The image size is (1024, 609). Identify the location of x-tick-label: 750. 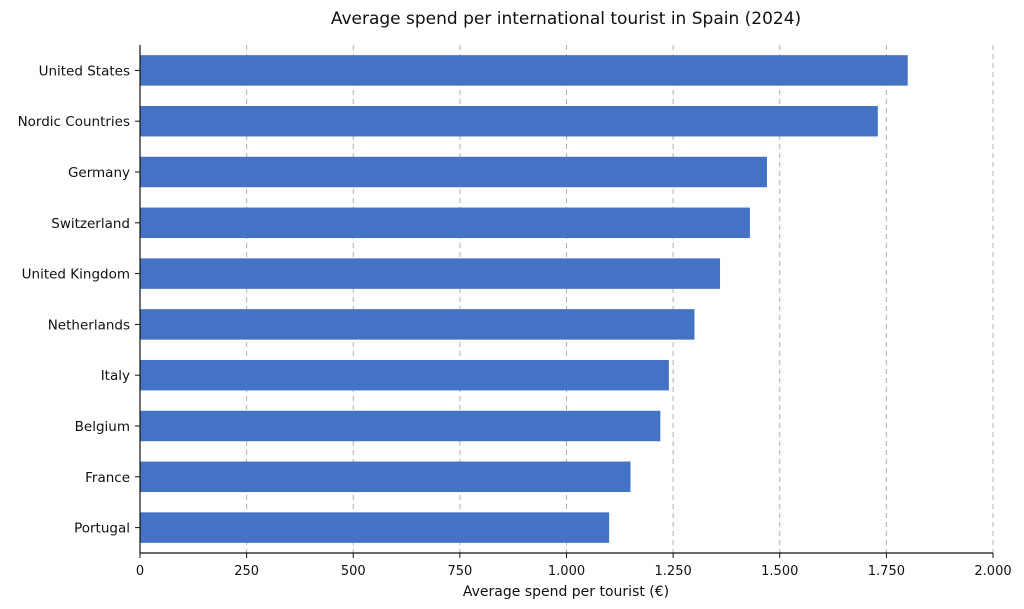
(459, 571).